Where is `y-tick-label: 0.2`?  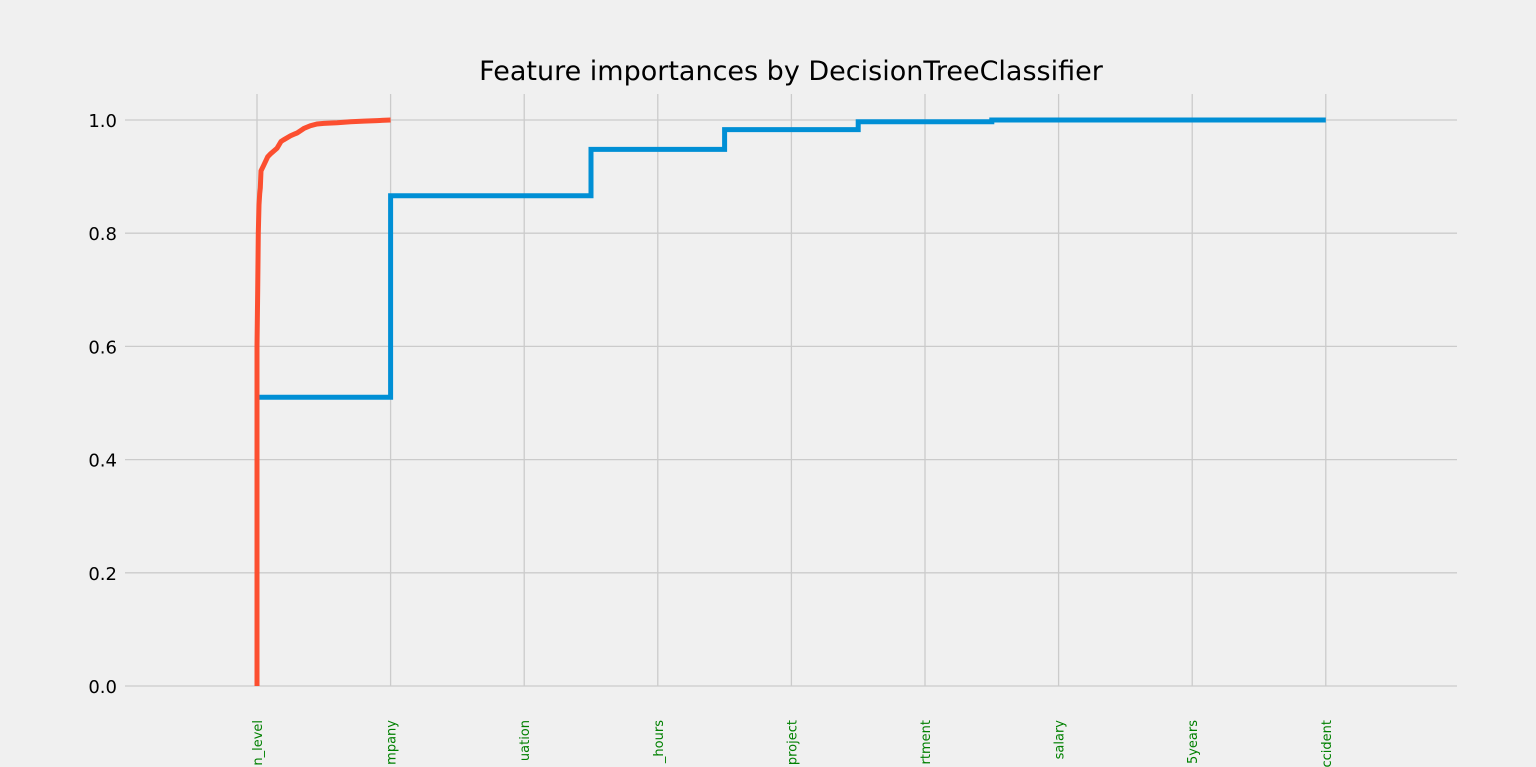
y-tick-label: 0.2 is located at coordinates (102, 574).